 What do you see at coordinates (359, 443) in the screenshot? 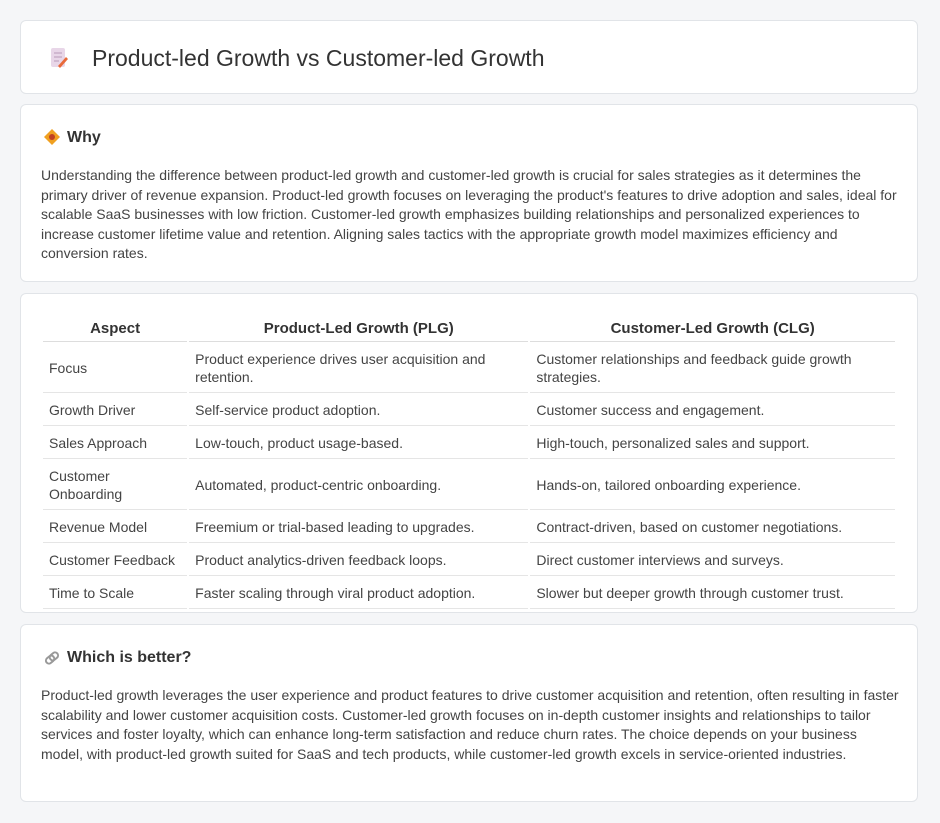
I see `table-cell: Low-touch, product usage-based.` at bounding box center [359, 443].